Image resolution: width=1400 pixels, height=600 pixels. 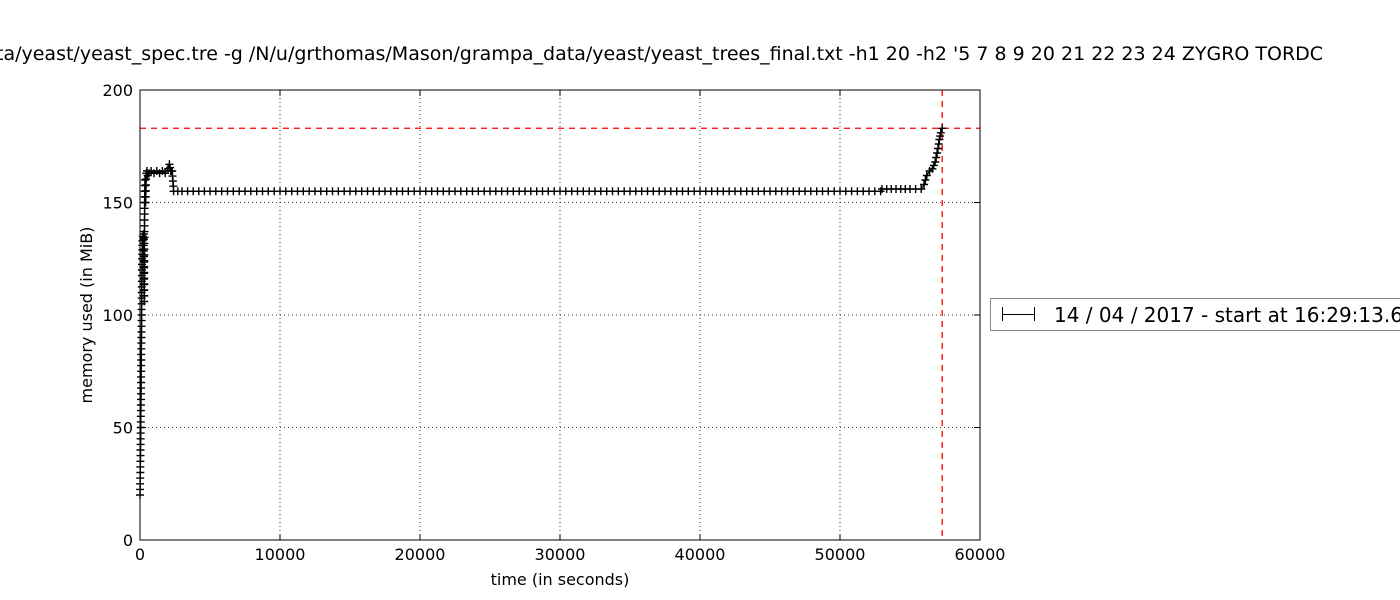 What do you see at coordinates (117, 90) in the screenshot?
I see `y-tick-label: 200` at bounding box center [117, 90].